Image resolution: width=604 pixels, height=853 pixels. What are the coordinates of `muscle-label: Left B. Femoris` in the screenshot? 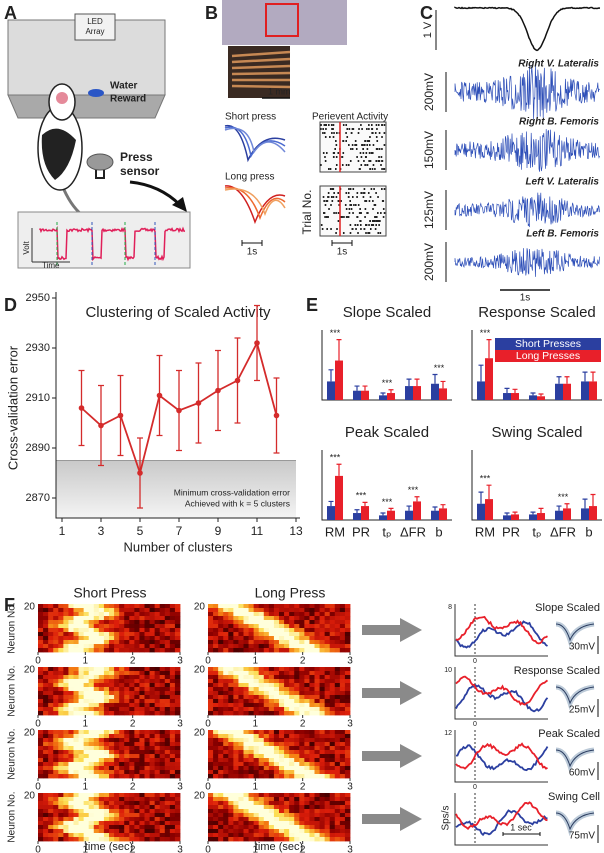 It's located at (562, 234).